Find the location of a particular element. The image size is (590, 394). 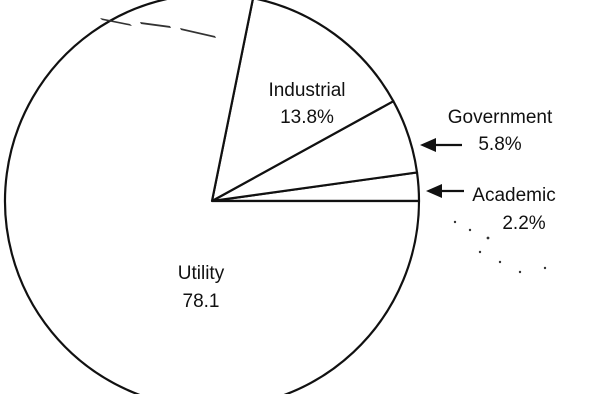

government-arrow is located at coordinates (441, 145).